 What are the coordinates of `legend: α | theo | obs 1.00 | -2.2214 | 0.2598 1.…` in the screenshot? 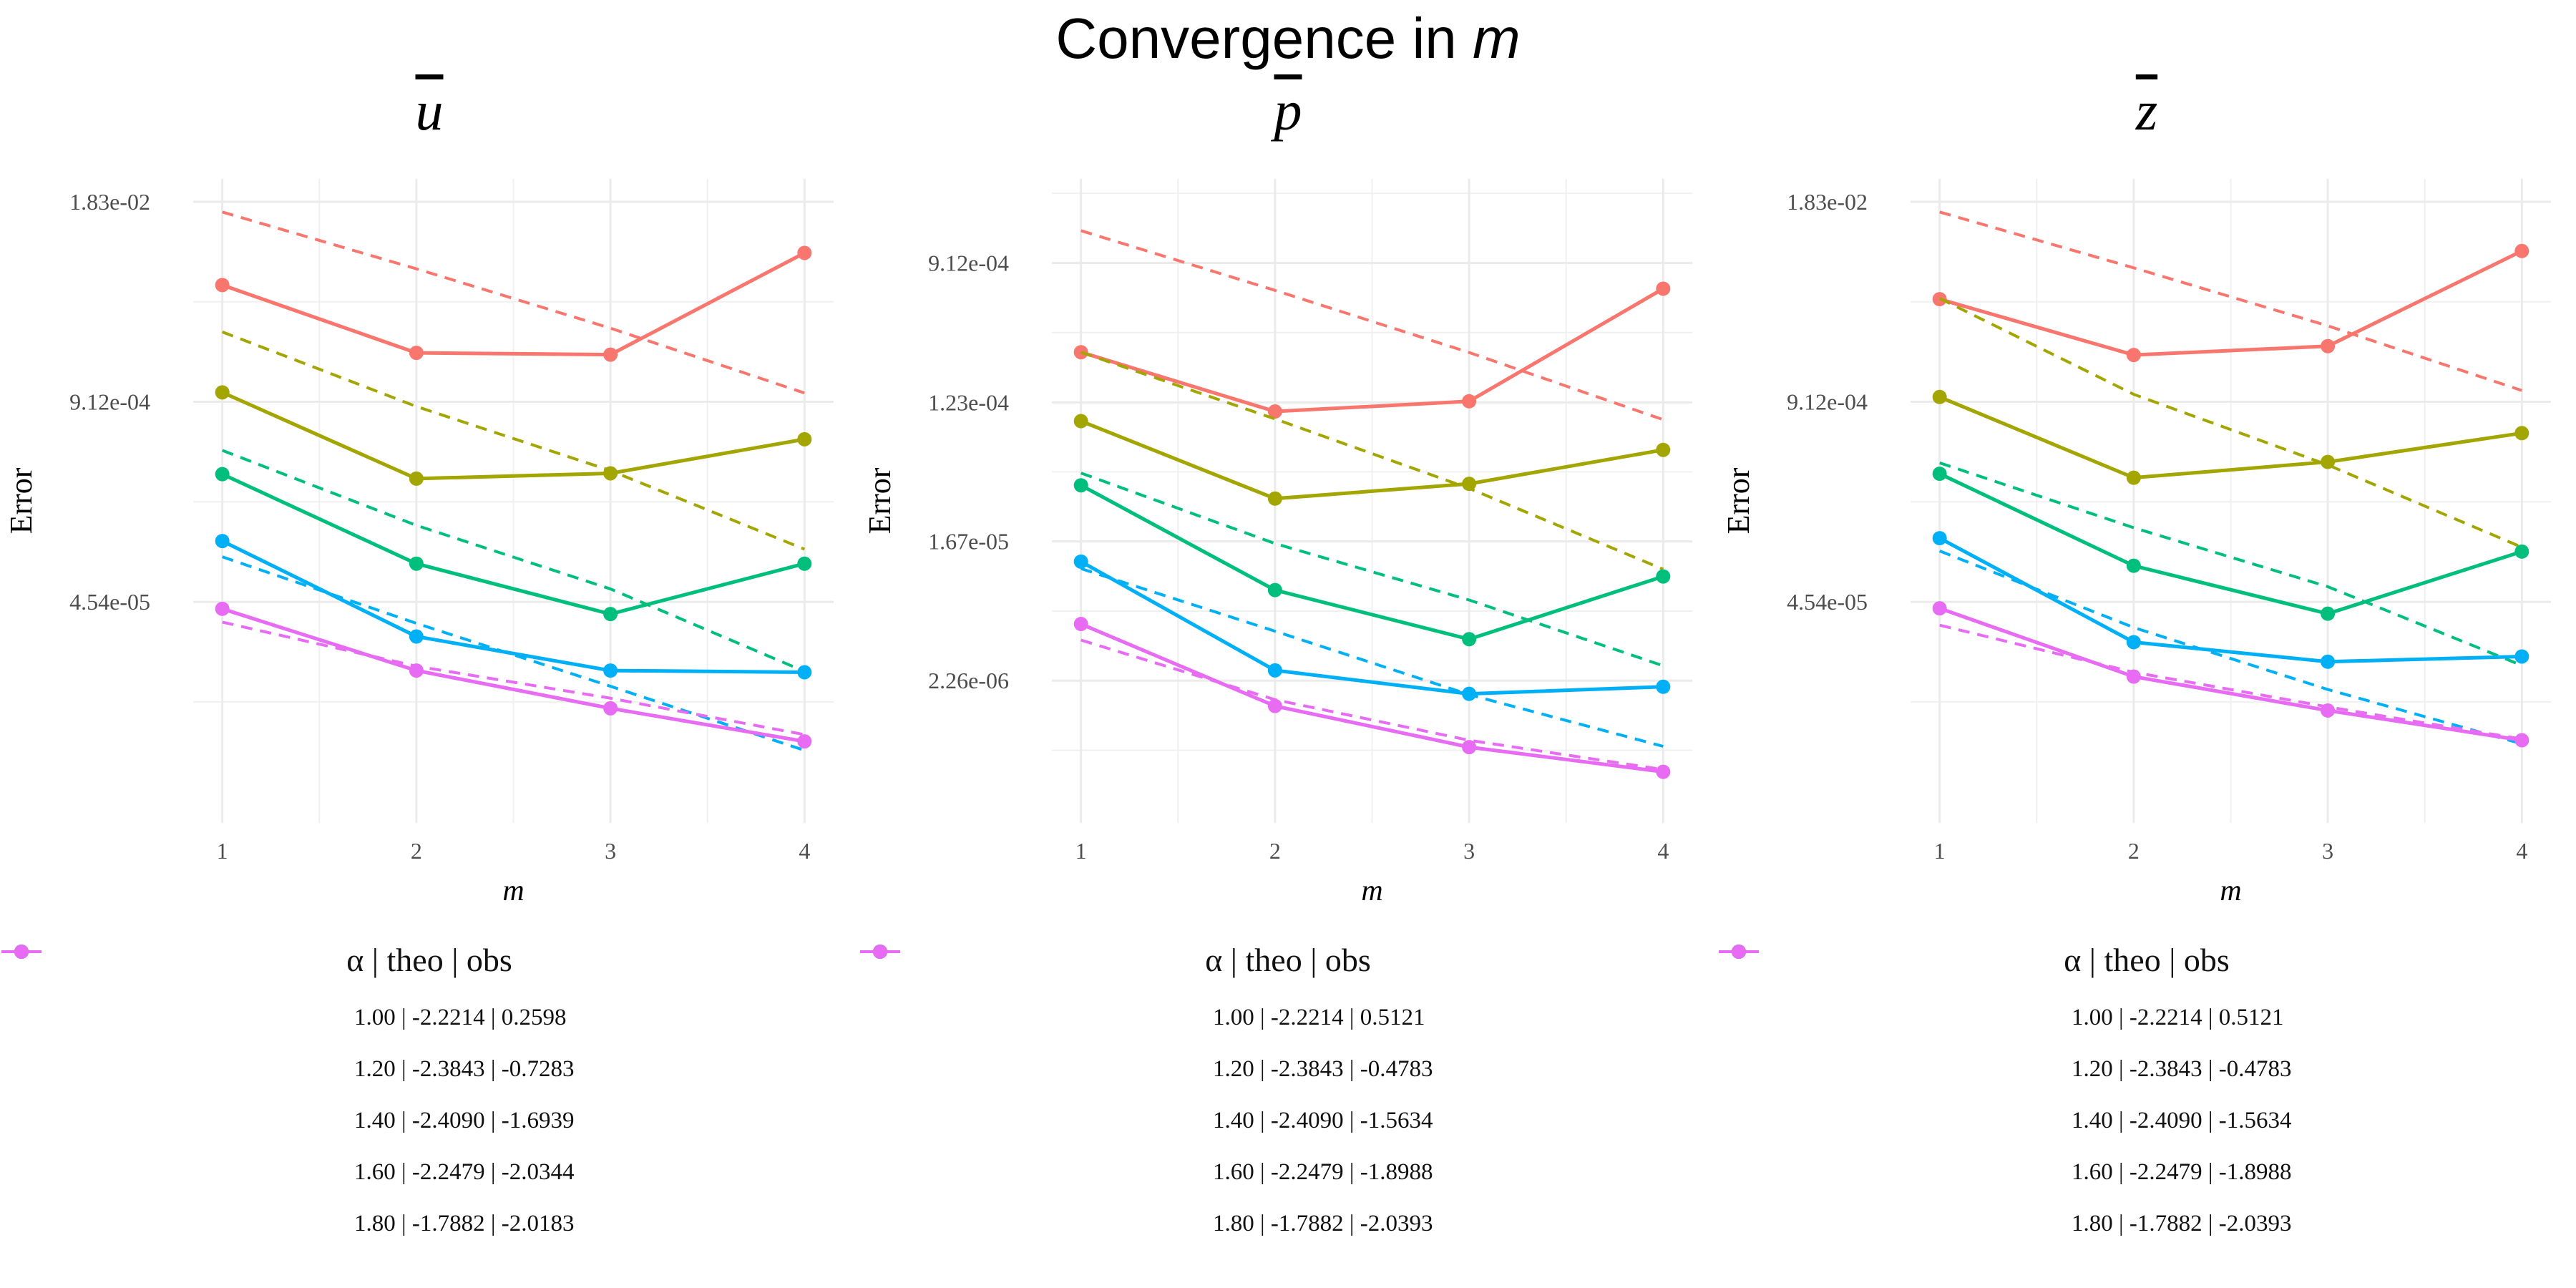 It's located at (429, 1095).